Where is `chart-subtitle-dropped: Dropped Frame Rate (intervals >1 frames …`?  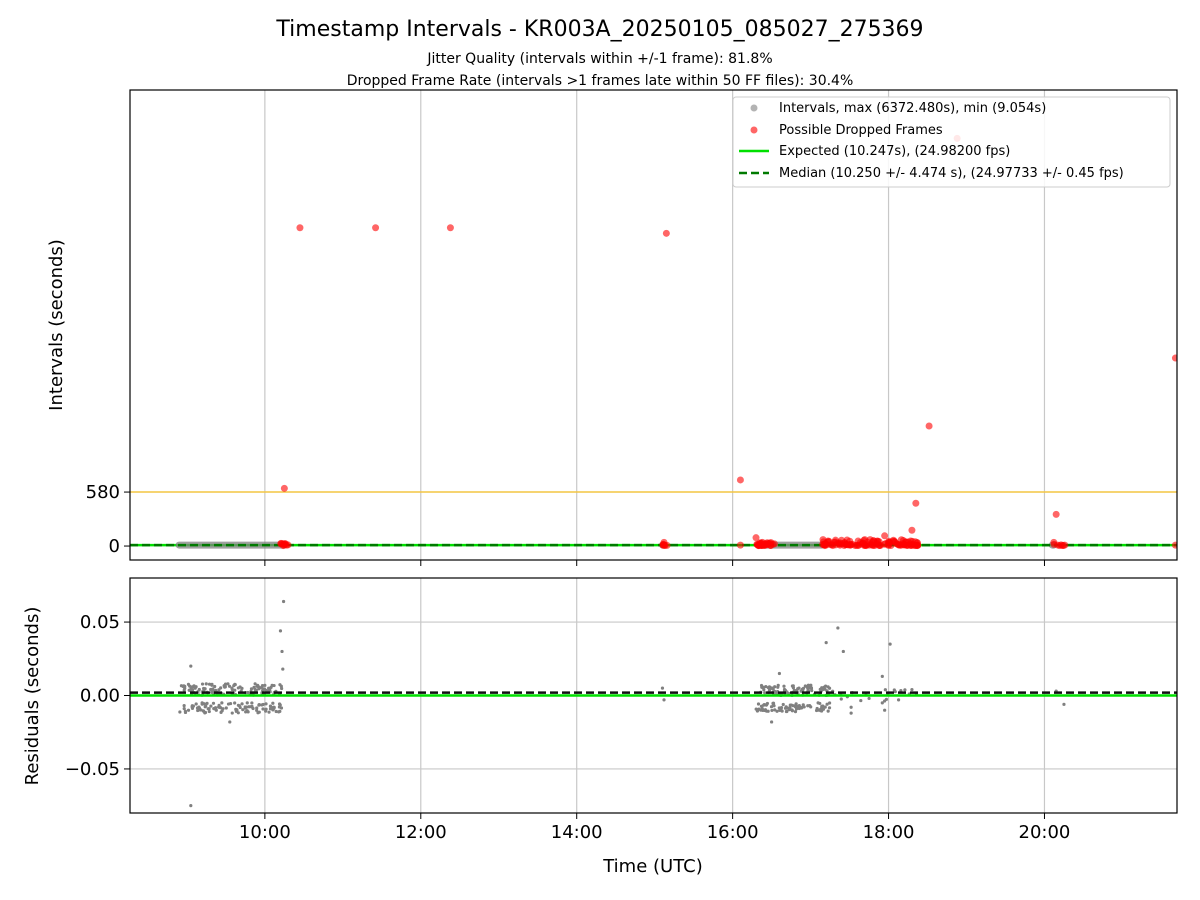 chart-subtitle-dropped: Dropped Frame Rate (intervals >1 frames … is located at coordinates (600, 81).